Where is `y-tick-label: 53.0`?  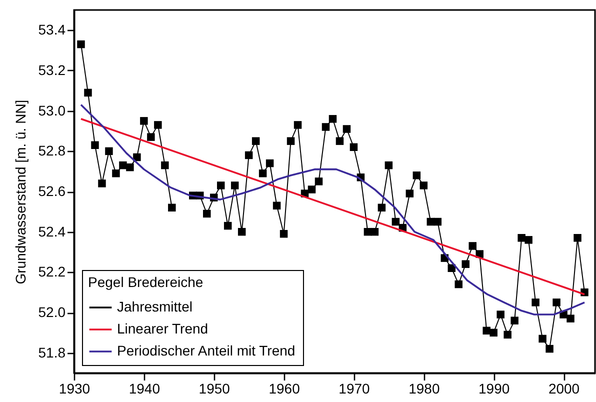 y-tick-label: 53.0 is located at coordinates (52, 110).